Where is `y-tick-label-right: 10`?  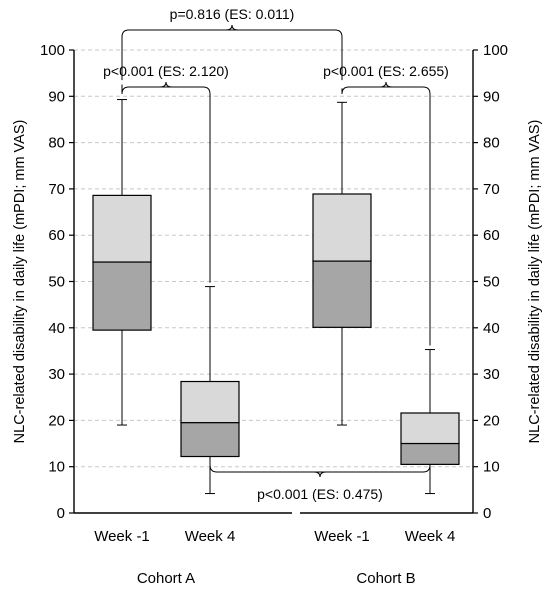 y-tick-label-right: 10 is located at coordinates (491, 467).